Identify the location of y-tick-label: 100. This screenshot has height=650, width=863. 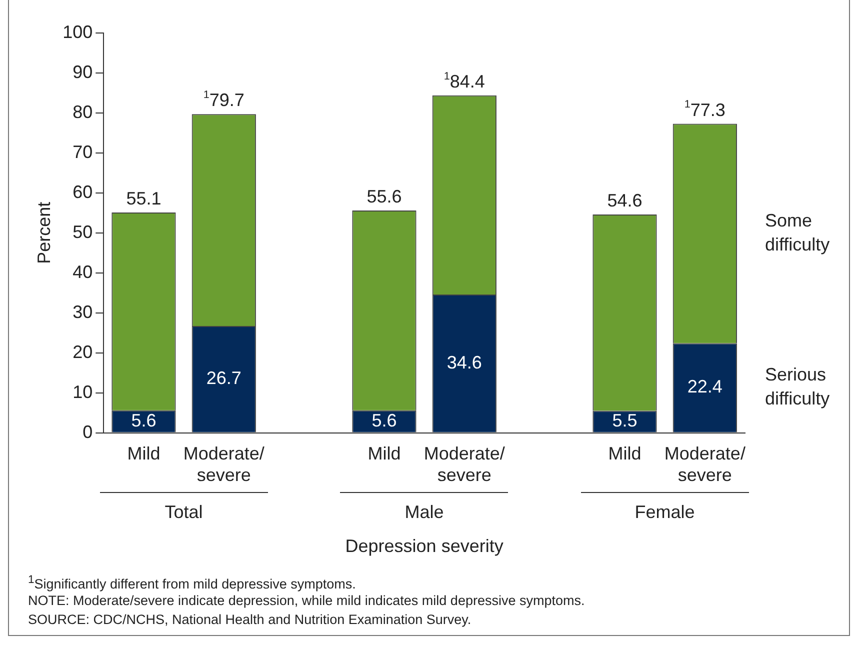
(77, 32).